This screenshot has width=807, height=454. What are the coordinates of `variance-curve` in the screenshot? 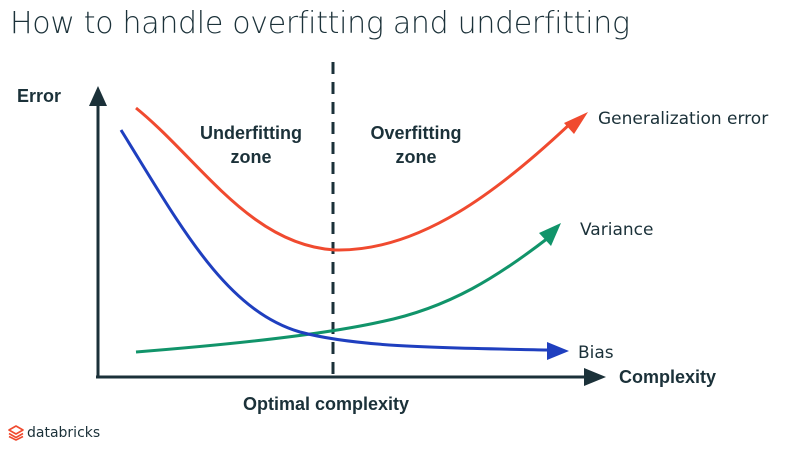 It's located at (342, 295).